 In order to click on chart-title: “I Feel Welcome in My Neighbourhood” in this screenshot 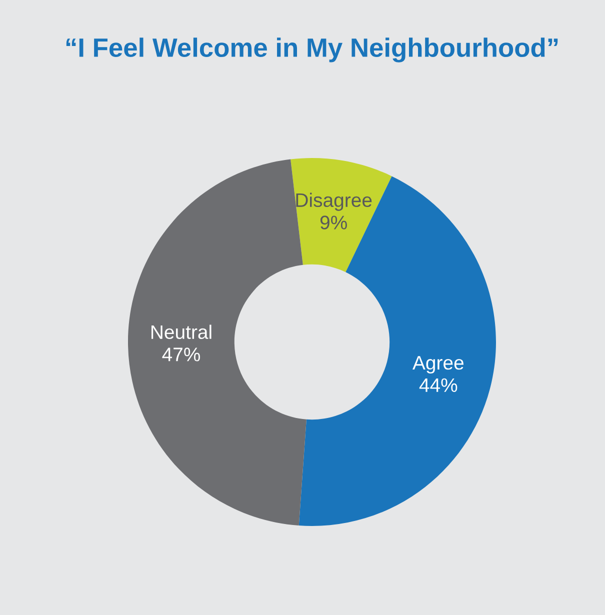, I will do `click(312, 50)`.